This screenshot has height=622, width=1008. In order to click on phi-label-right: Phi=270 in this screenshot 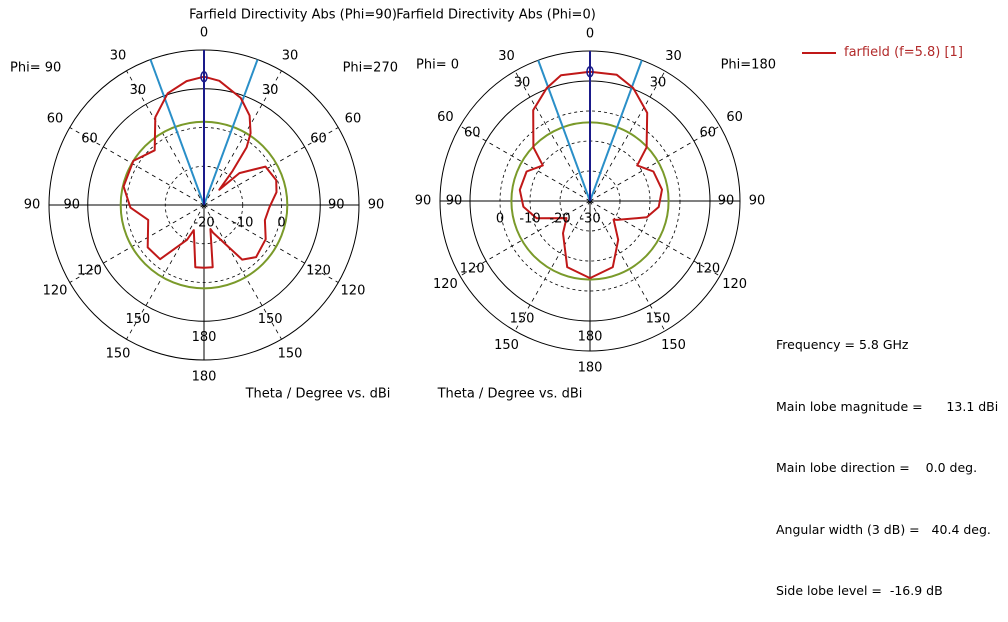, I will do `click(370, 68)`.